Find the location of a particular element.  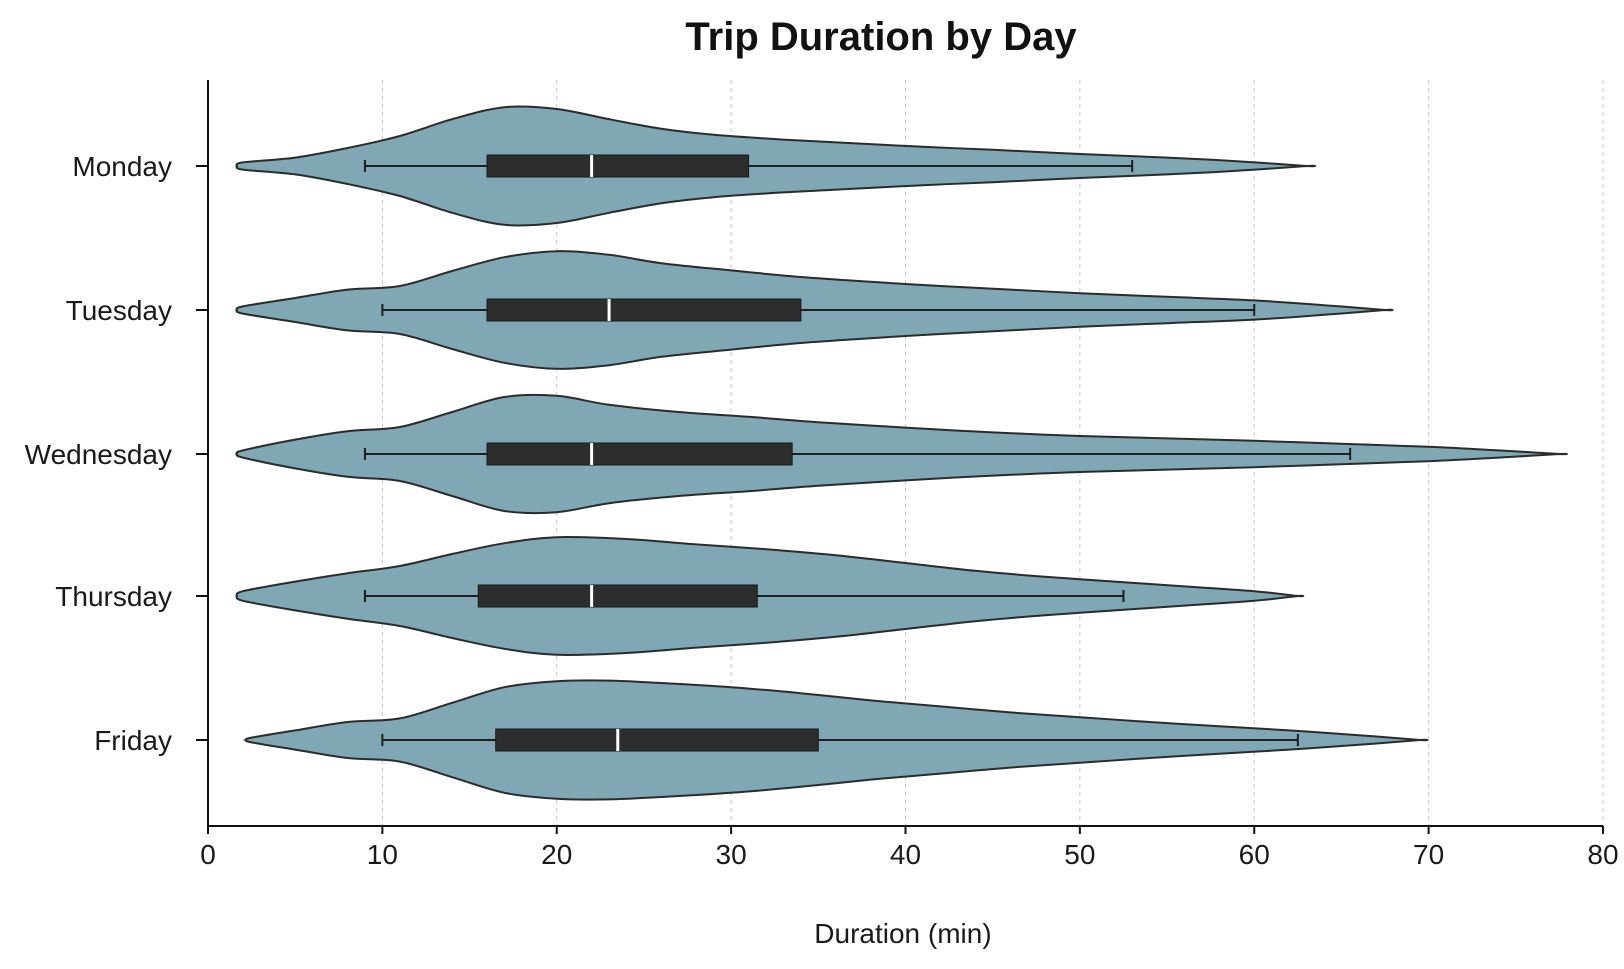

x-tick-label: 10 is located at coordinates (382, 854).